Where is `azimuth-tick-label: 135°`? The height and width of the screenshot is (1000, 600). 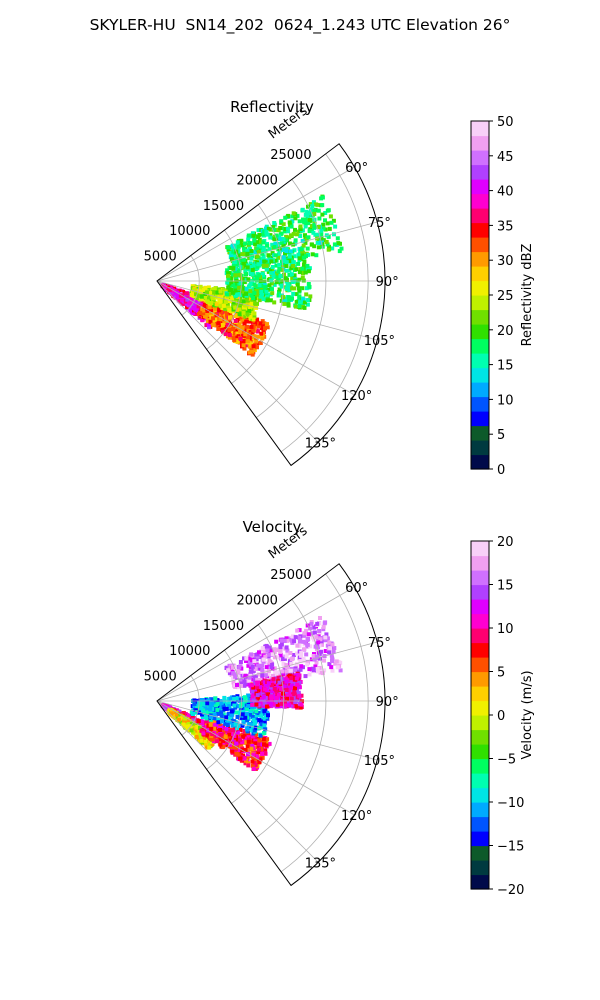
azimuth-tick-label: 135° is located at coordinates (320, 443).